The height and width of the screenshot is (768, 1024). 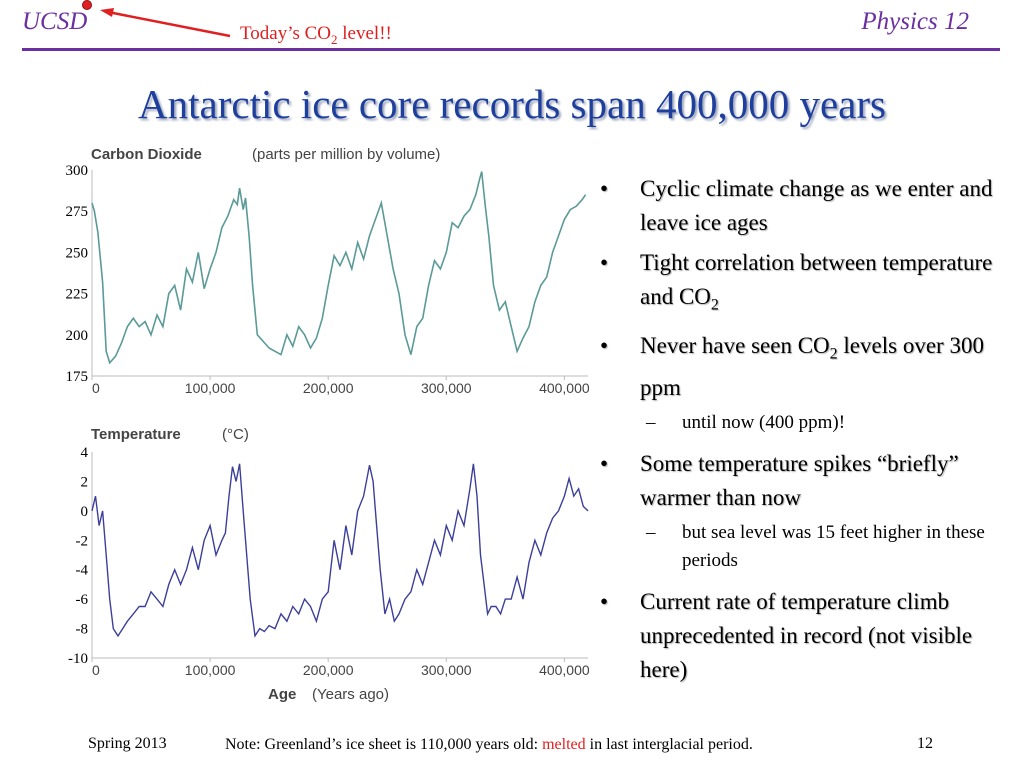 What do you see at coordinates (210, 670) in the screenshot?
I see `temp-x-tick-label: 100,000` at bounding box center [210, 670].